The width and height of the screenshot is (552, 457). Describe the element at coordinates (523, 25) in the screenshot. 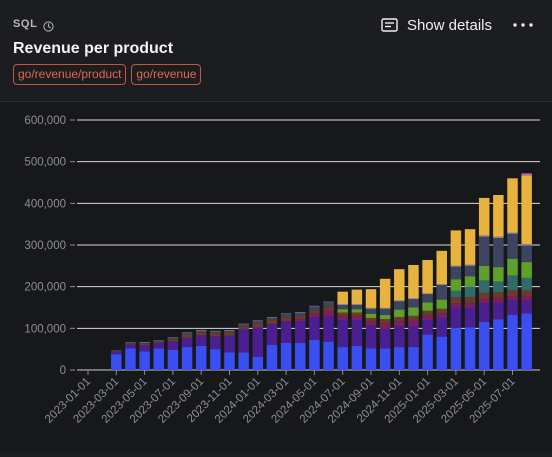

I see `more-options-button` at that location.